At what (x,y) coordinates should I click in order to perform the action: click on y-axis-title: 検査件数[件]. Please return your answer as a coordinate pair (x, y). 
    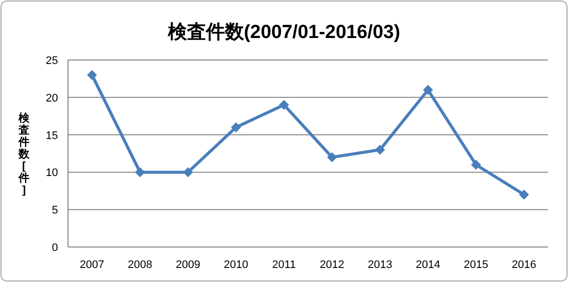
    Looking at the image, I should click on (24, 154).